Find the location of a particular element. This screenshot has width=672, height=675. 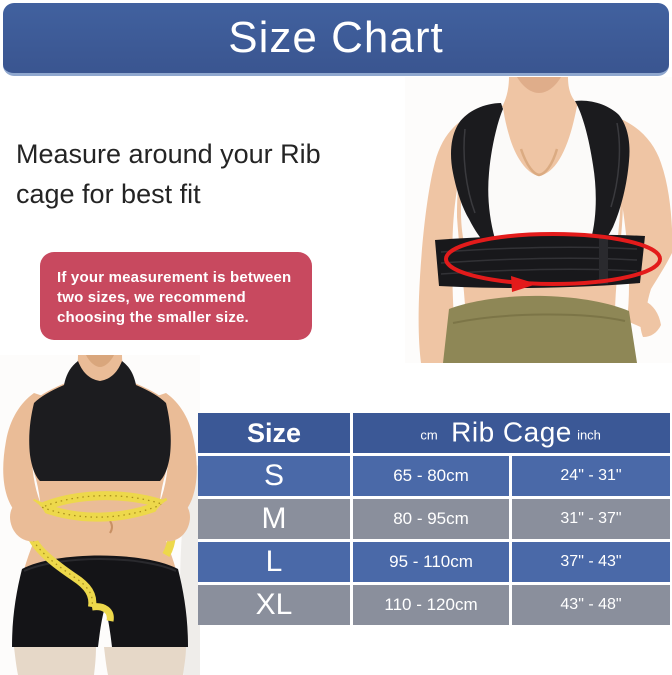

table-cell-size-l: L is located at coordinates (274, 562).